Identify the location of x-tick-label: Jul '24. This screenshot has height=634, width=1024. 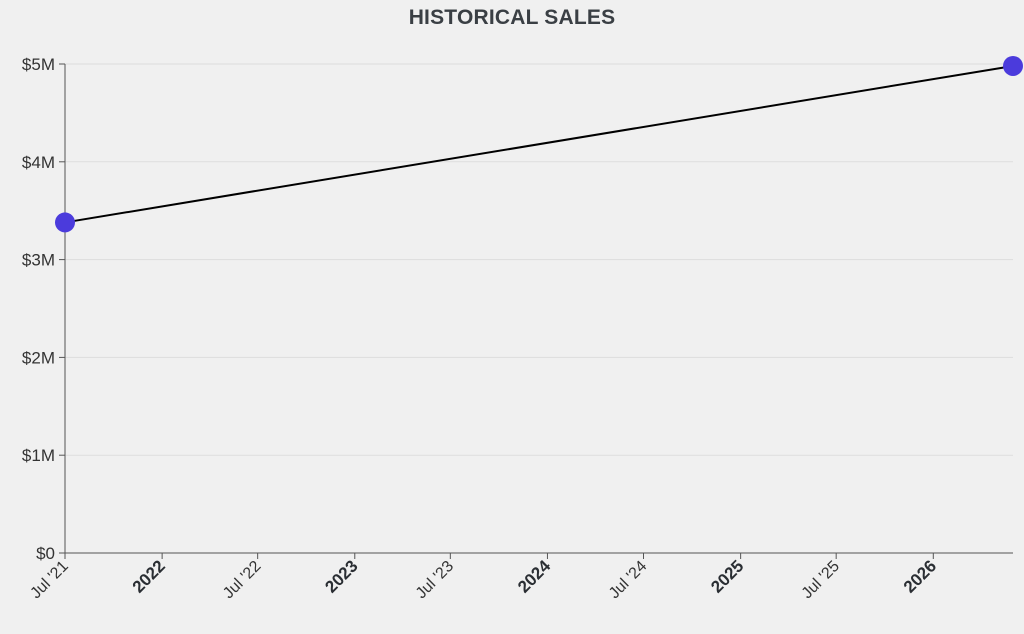
(628, 580).